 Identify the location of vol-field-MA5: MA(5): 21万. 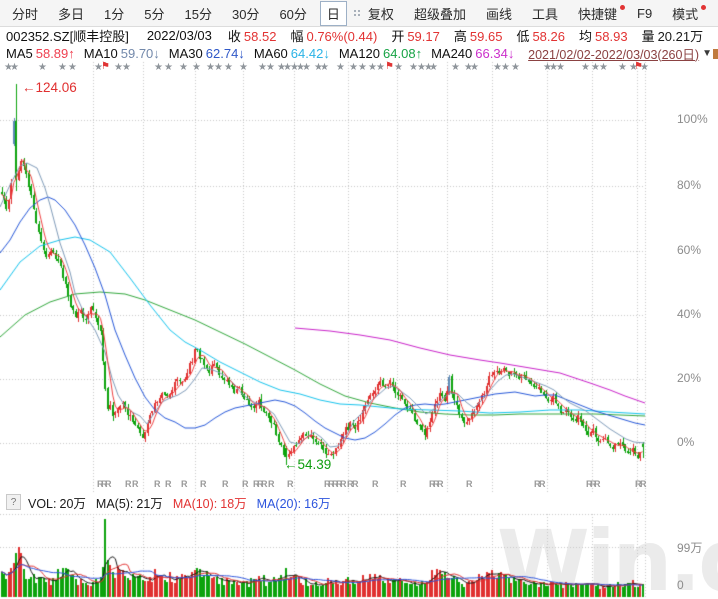
(129, 504).